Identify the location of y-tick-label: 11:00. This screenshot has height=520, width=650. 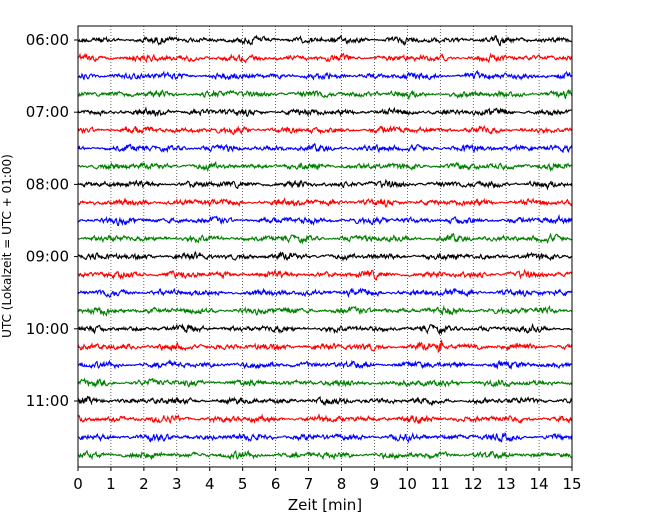
(47, 401).